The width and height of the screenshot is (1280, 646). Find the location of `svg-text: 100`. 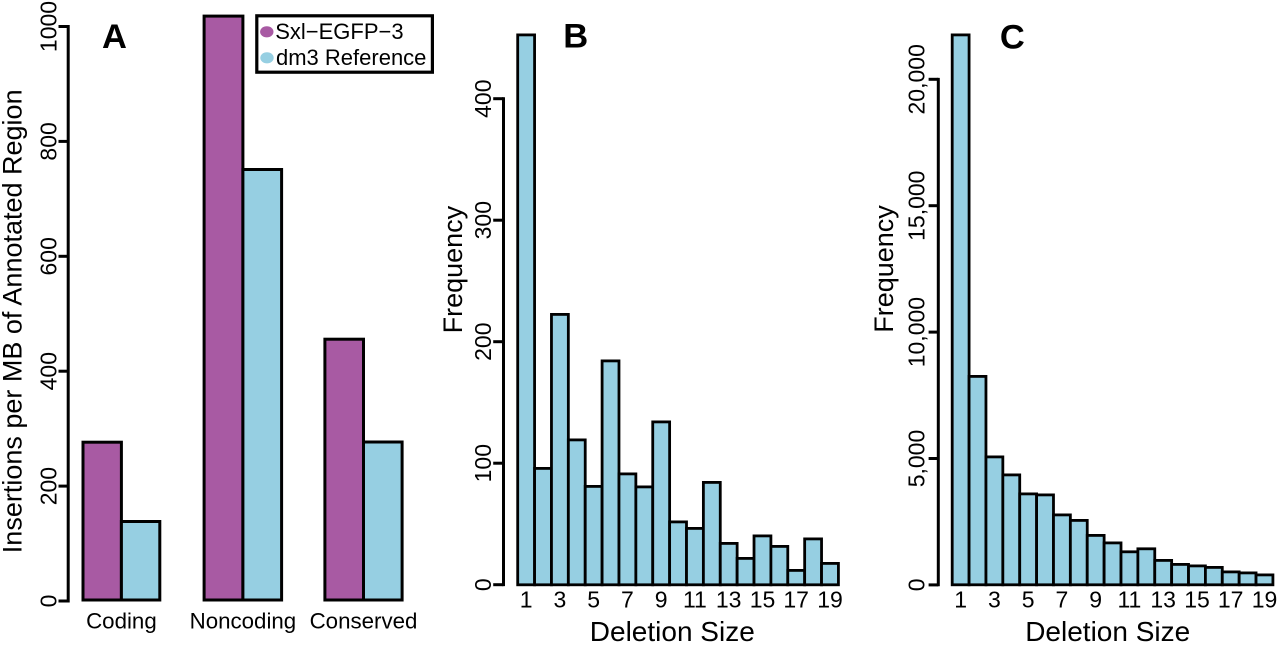

svg-text: 100 is located at coordinates (483, 463).